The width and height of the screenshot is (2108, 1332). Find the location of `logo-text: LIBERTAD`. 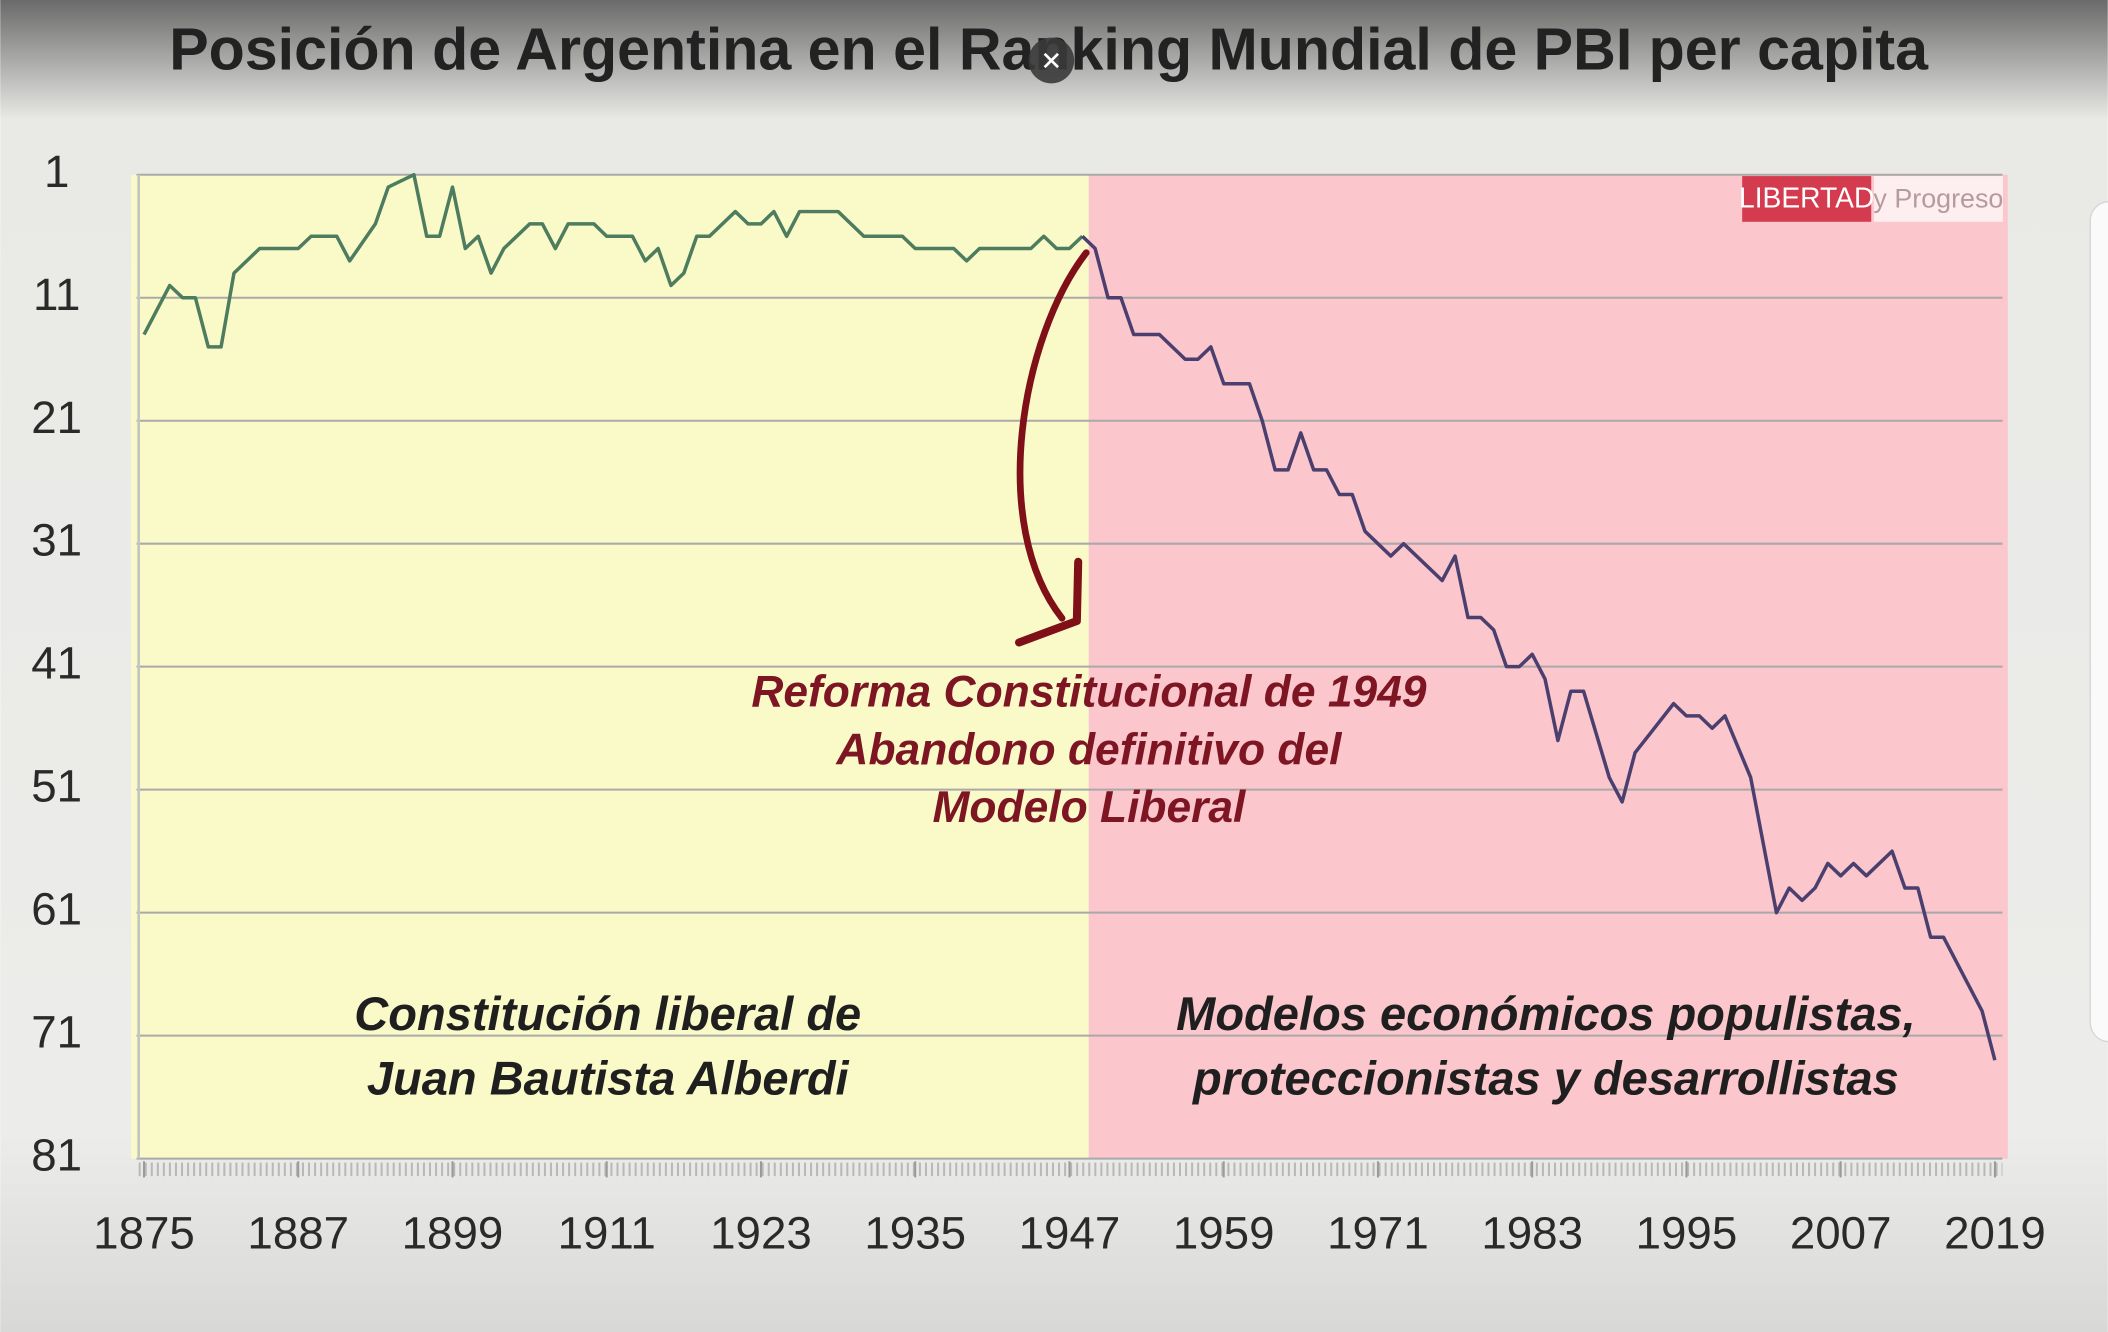

logo-text: LIBERTAD is located at coordinates (1806, 198).